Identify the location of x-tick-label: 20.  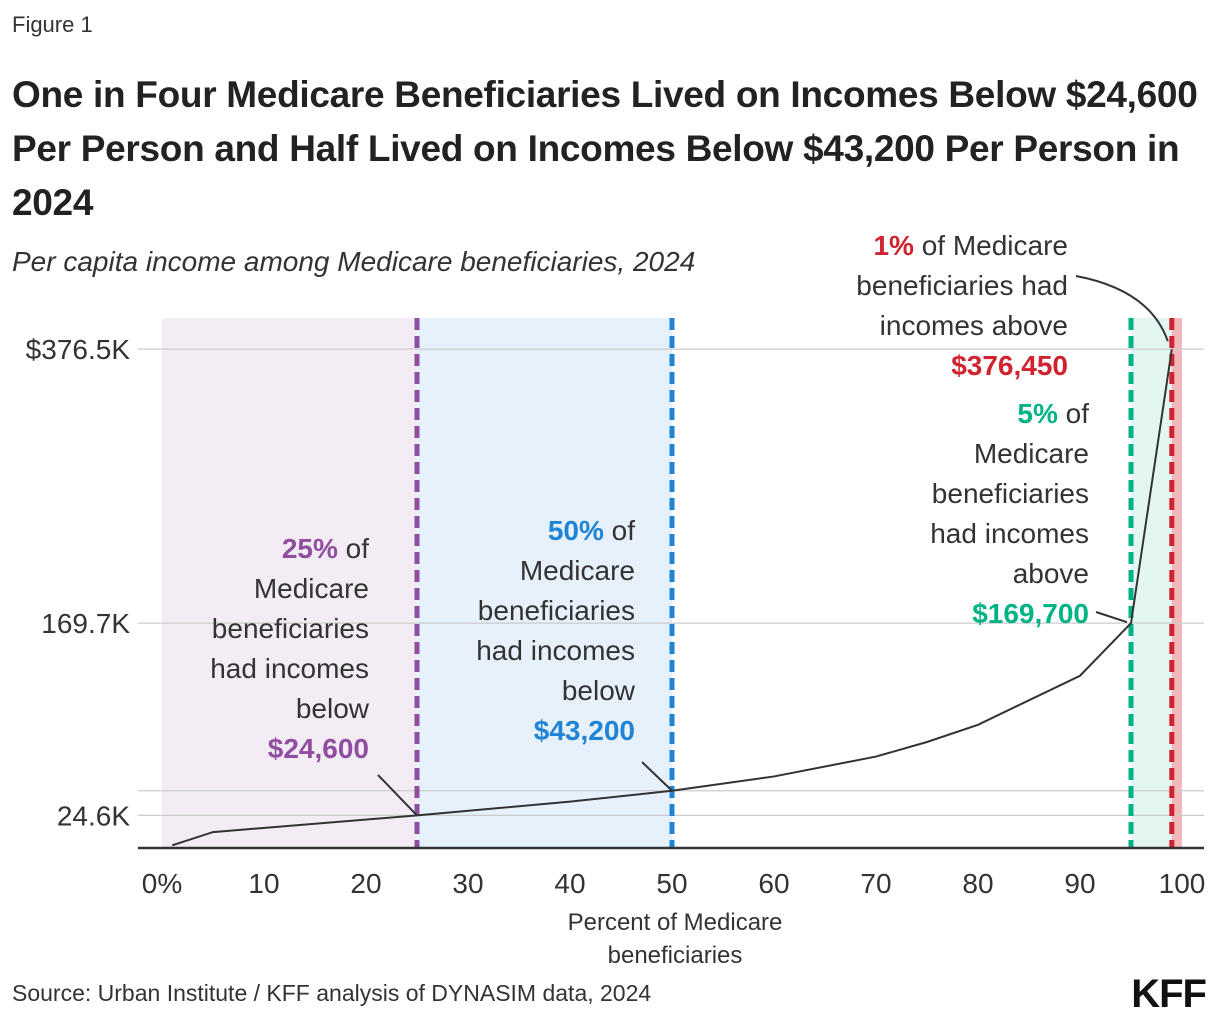
(365, 883).